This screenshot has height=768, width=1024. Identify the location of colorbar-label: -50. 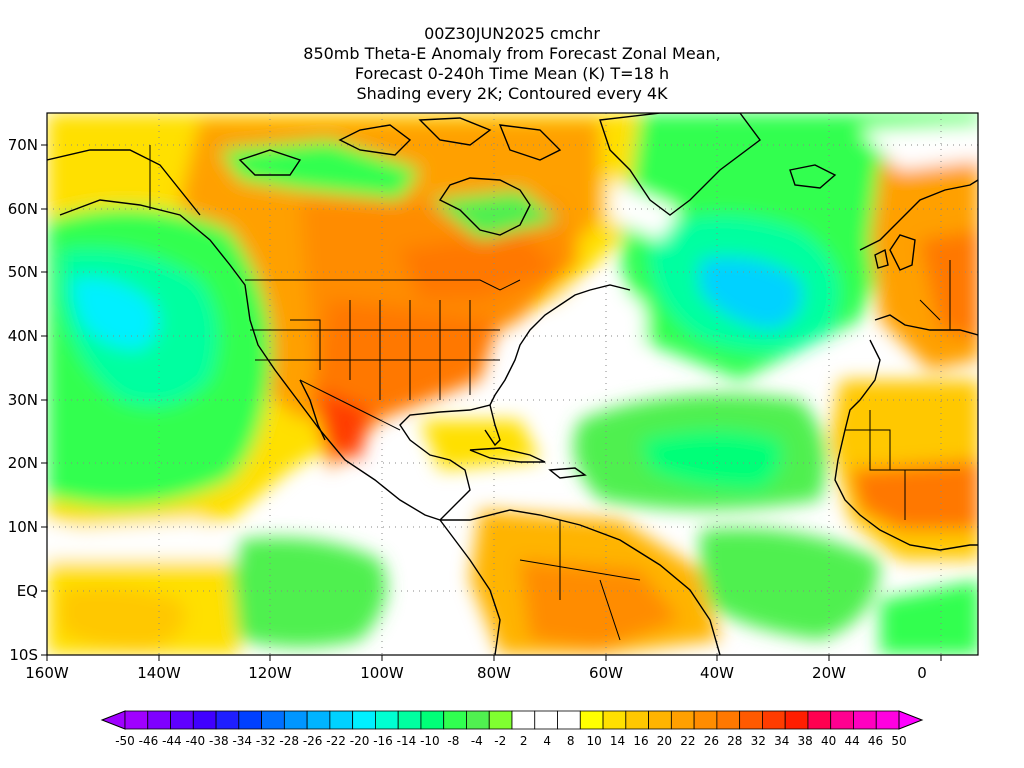
(125, 741).